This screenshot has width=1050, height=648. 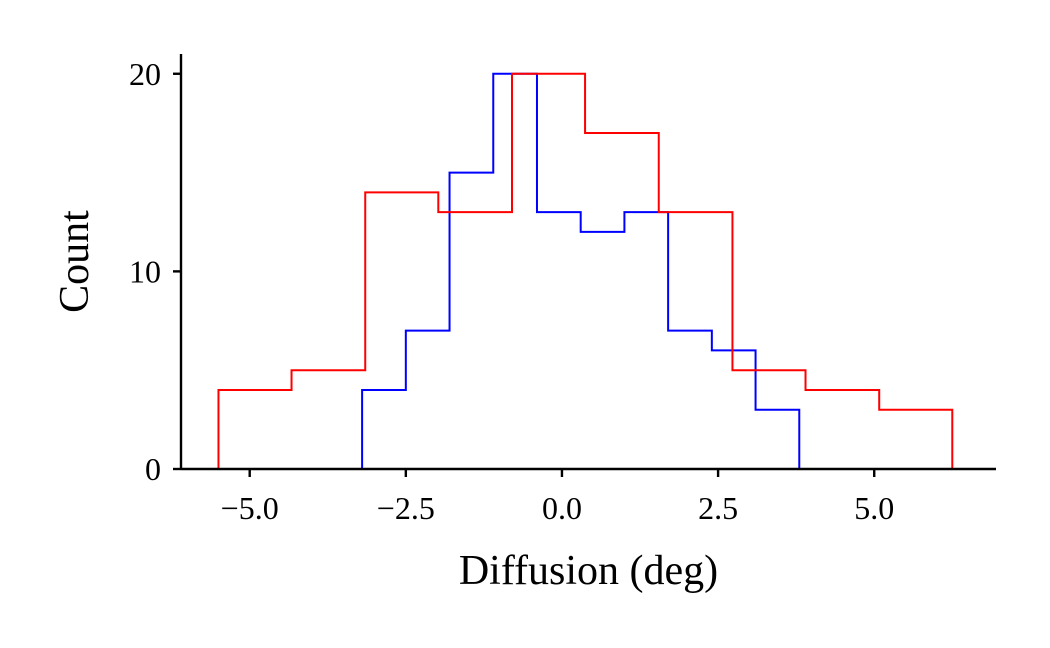 I want to click on x-tick-label: −2.5, so click(x=406, y=508).